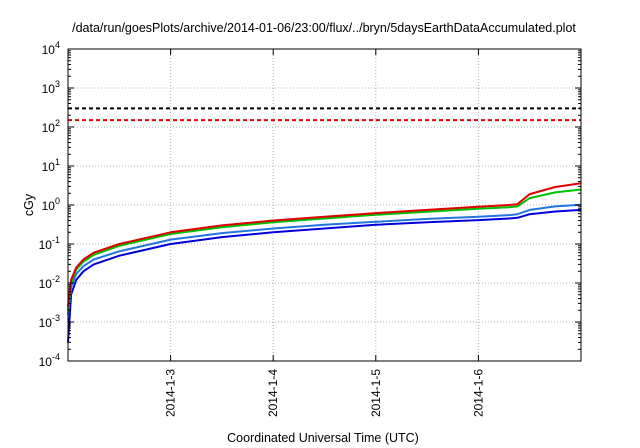 The height and width of the screenshot is (448, 640). What do you see at coordinates (51, 126) in the screenshot?
I see `y-tick-label: 10²` at bounding box center [51, 126].